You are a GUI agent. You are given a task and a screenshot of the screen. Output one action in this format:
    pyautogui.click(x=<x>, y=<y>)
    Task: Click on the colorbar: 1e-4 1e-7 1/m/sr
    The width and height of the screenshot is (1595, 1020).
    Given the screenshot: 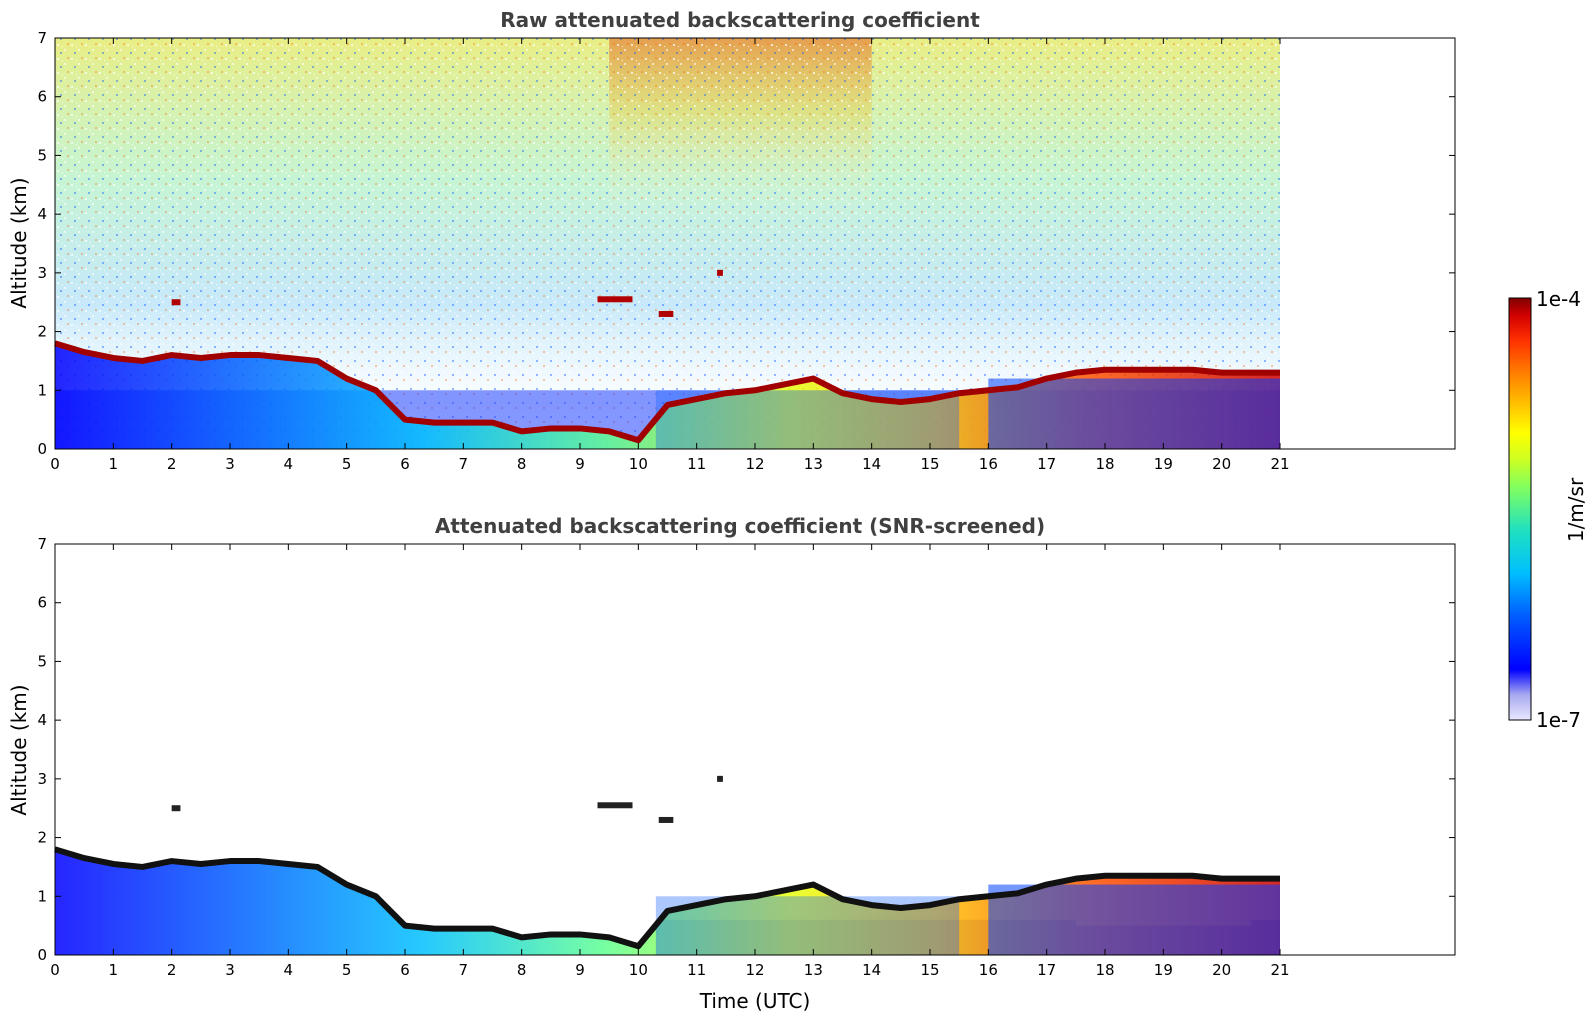 What is the action you would take?
    pyautogui.click(x=1548, y=509)
    